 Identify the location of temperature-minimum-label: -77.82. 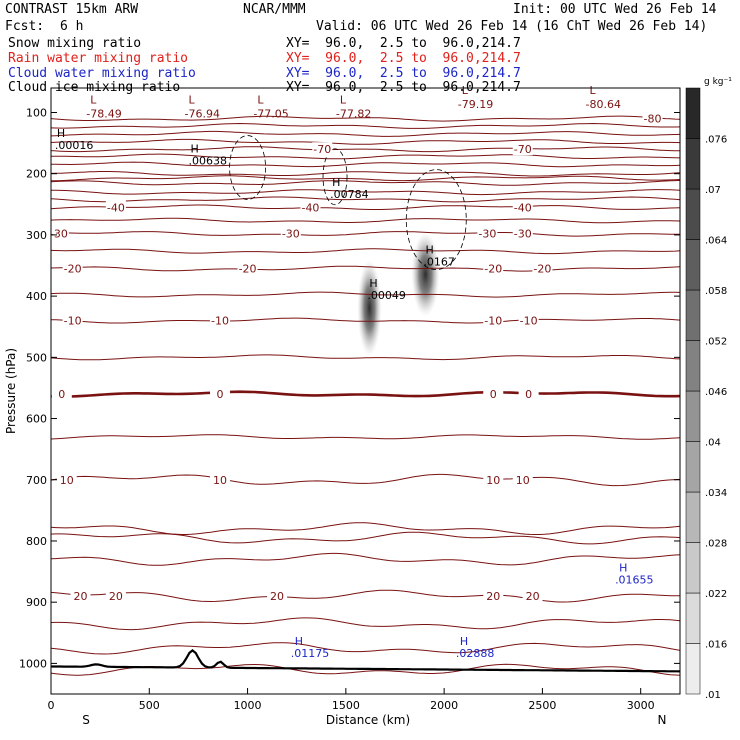
(353, 113).